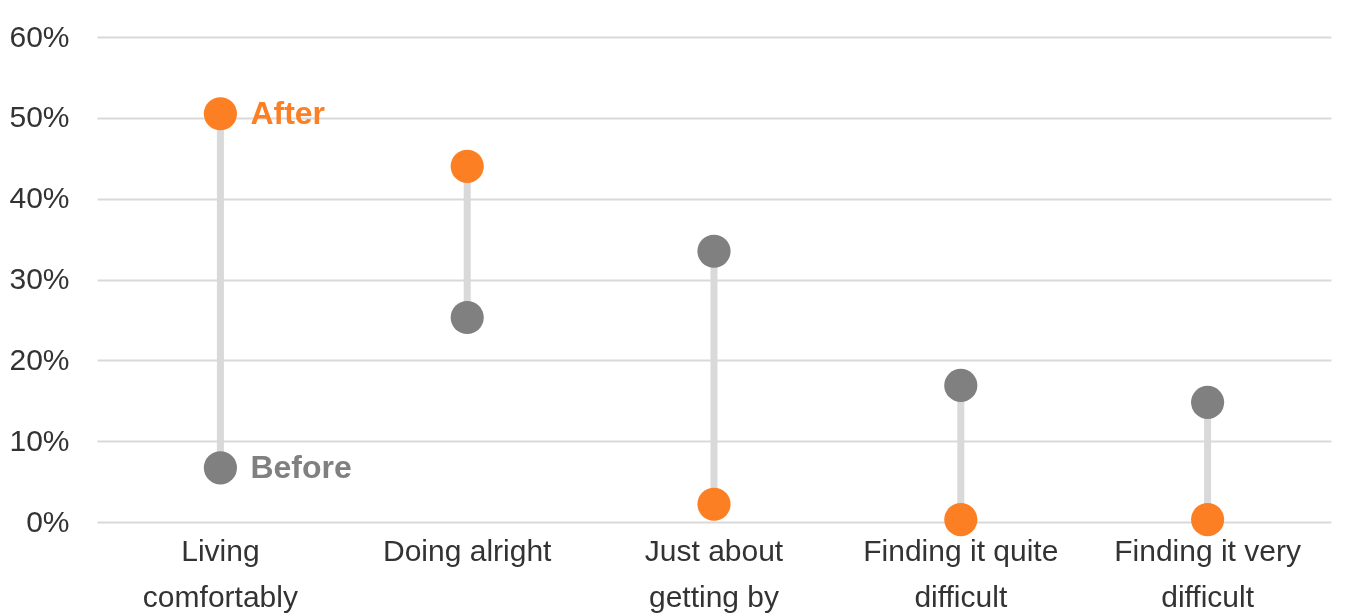  I want to click on series-label: Before, so click(301, 466).